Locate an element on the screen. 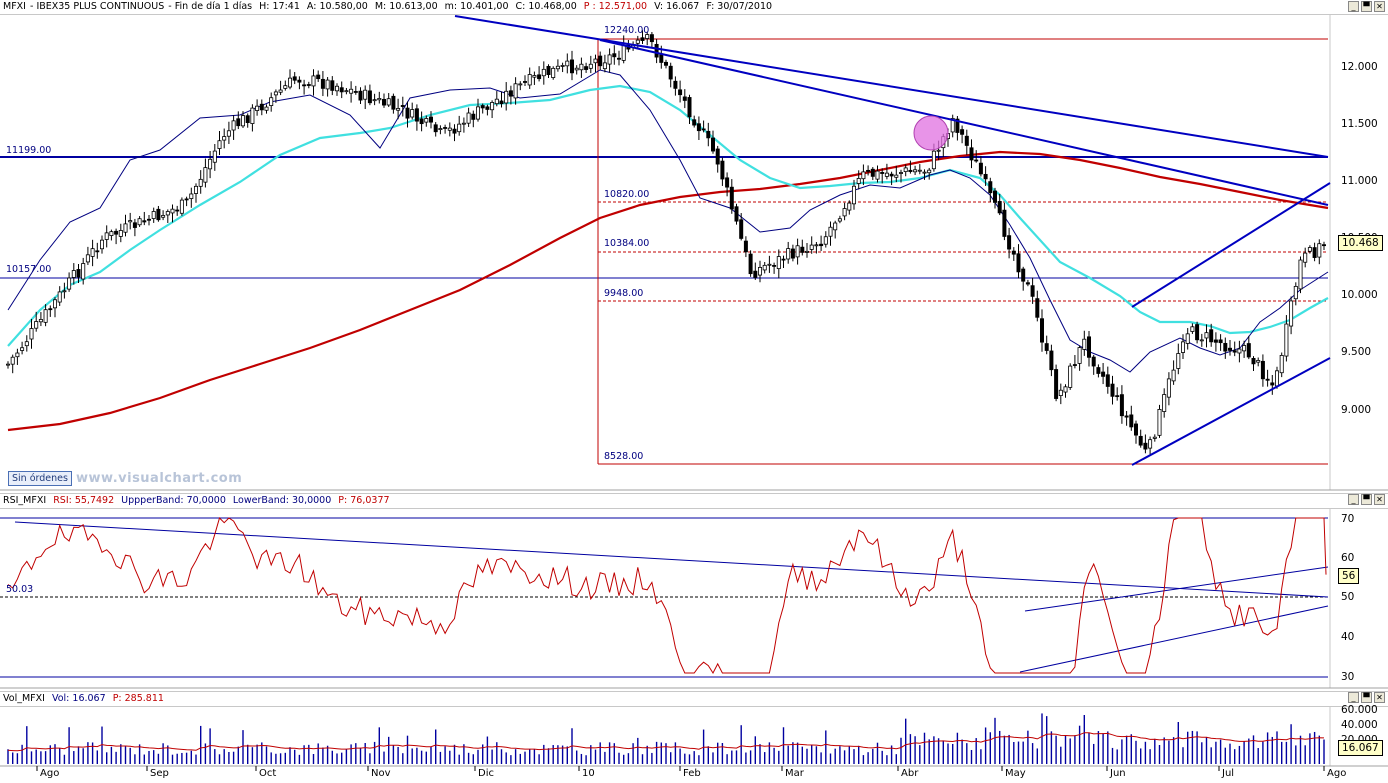  price-close-button: ✕ is located at coordinates (1379, 6).